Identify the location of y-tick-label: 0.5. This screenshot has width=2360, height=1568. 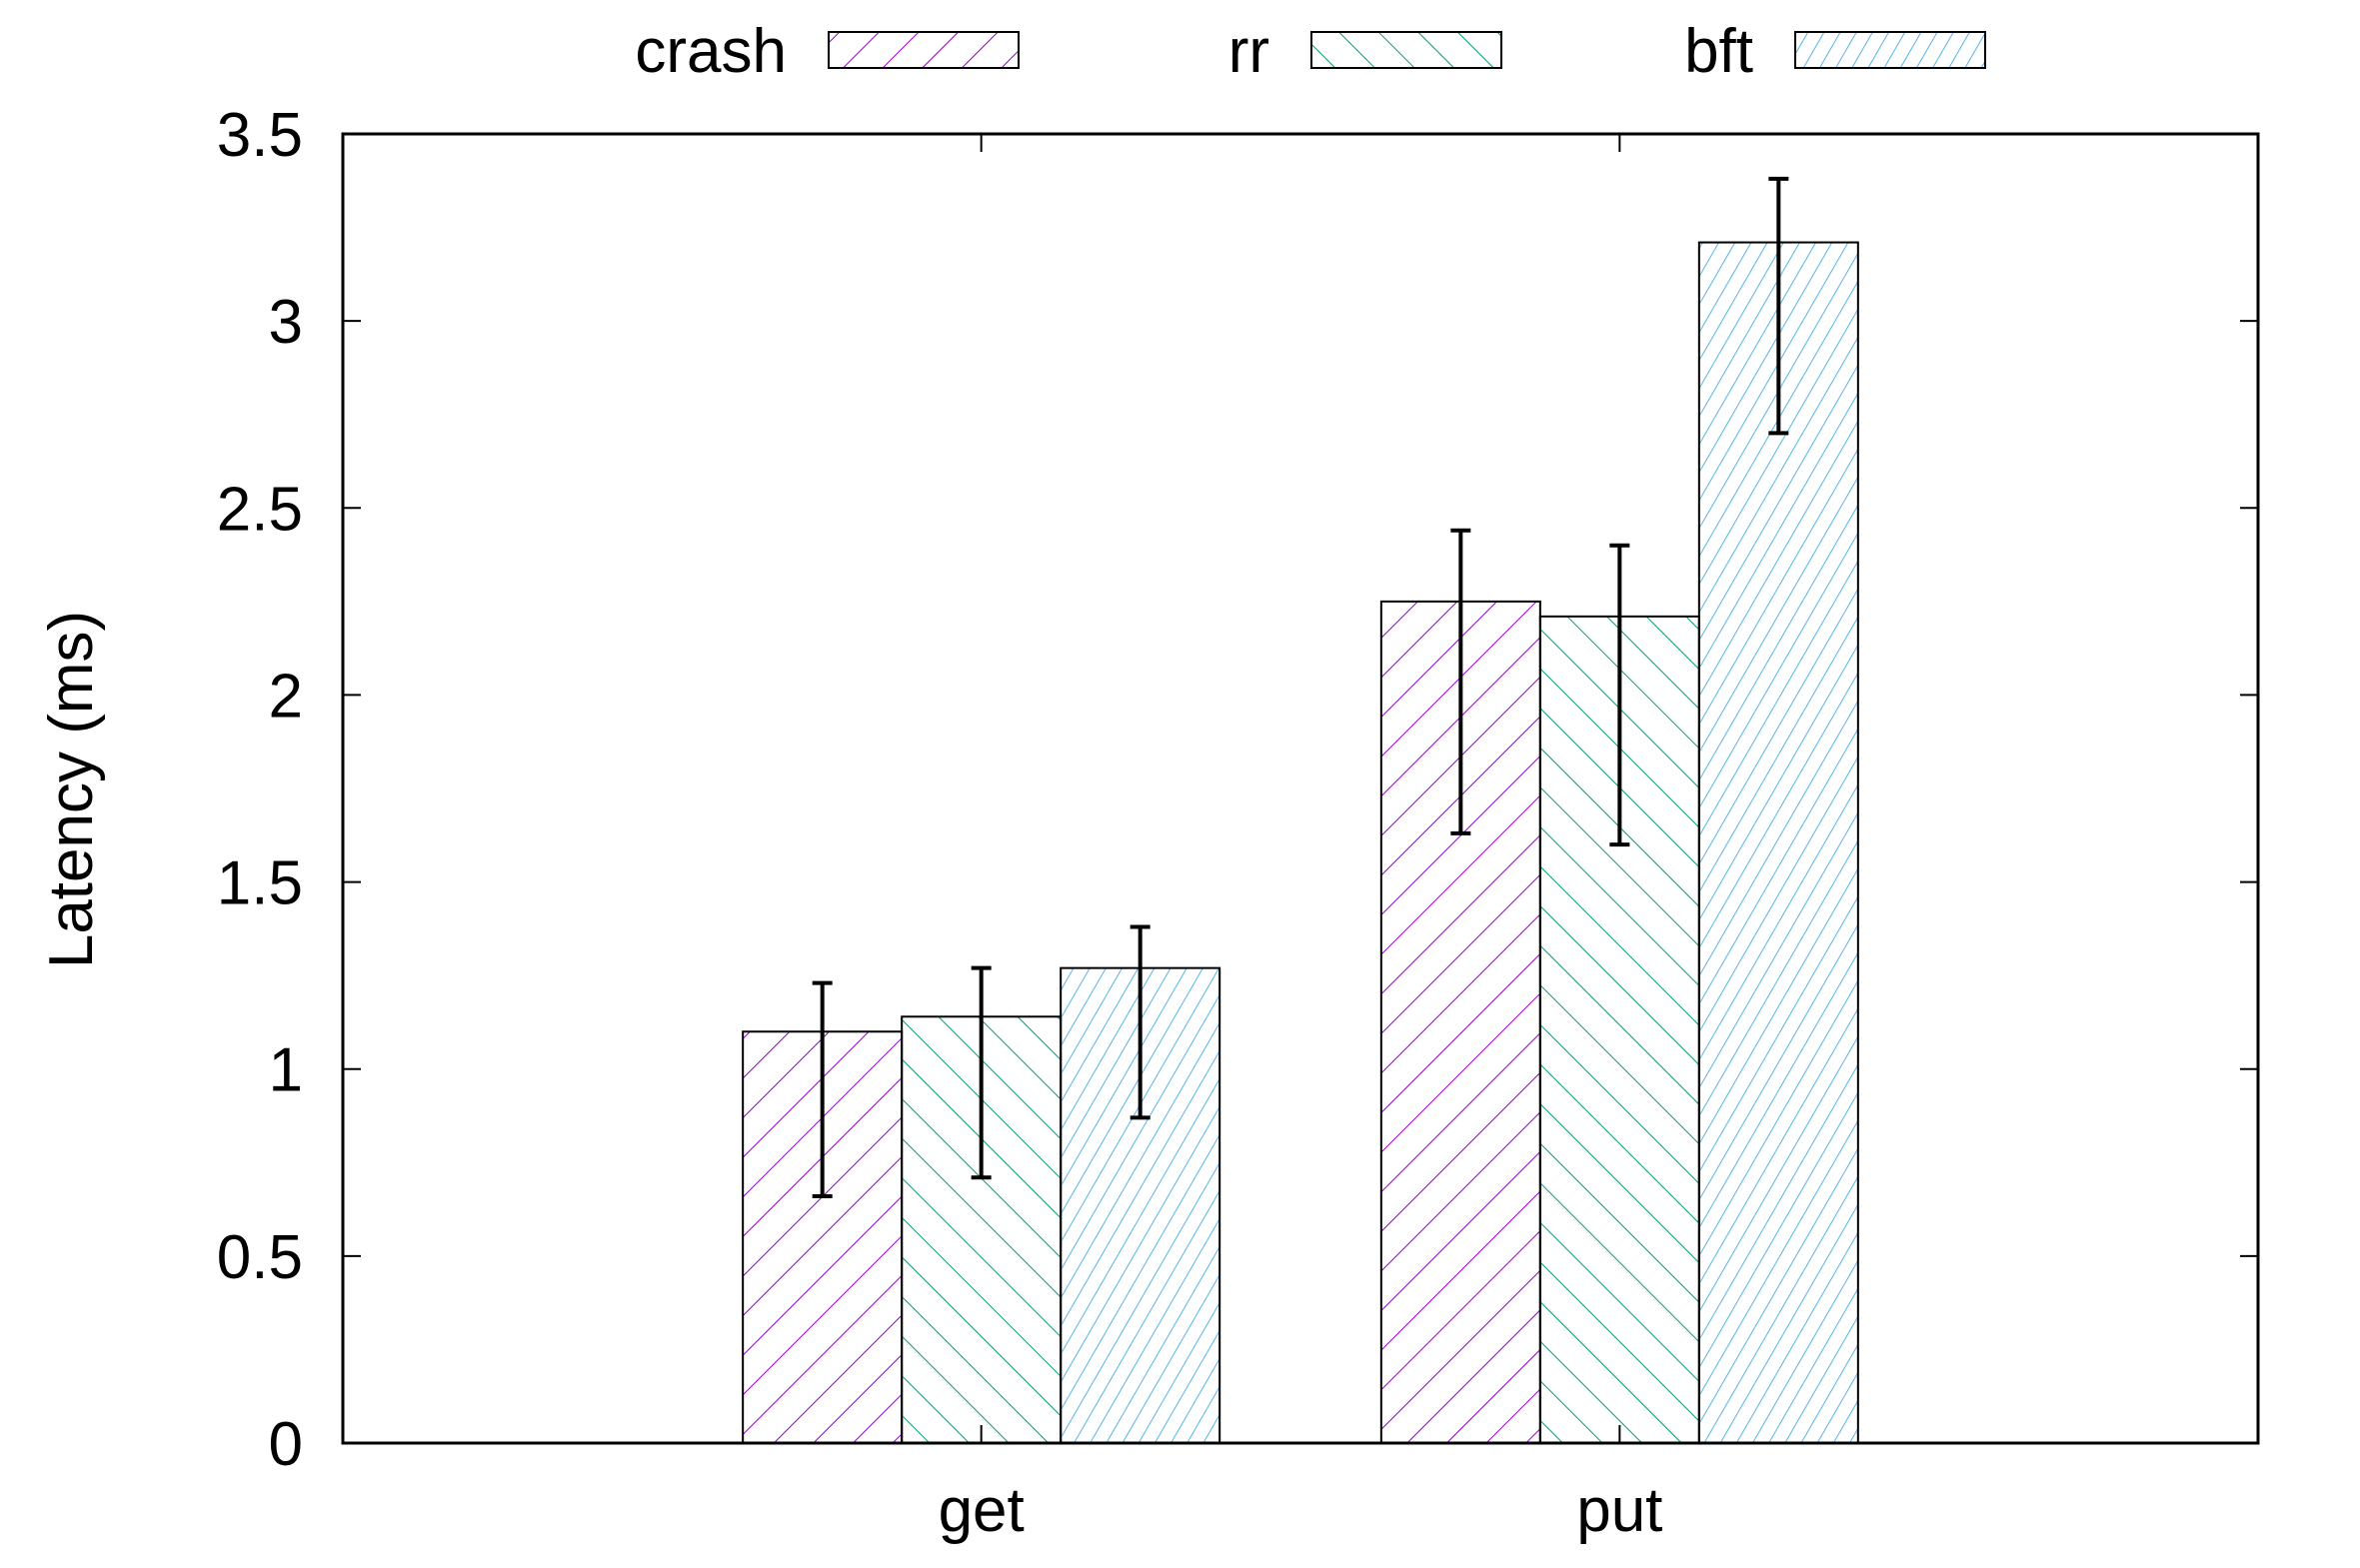
(260, 1257).